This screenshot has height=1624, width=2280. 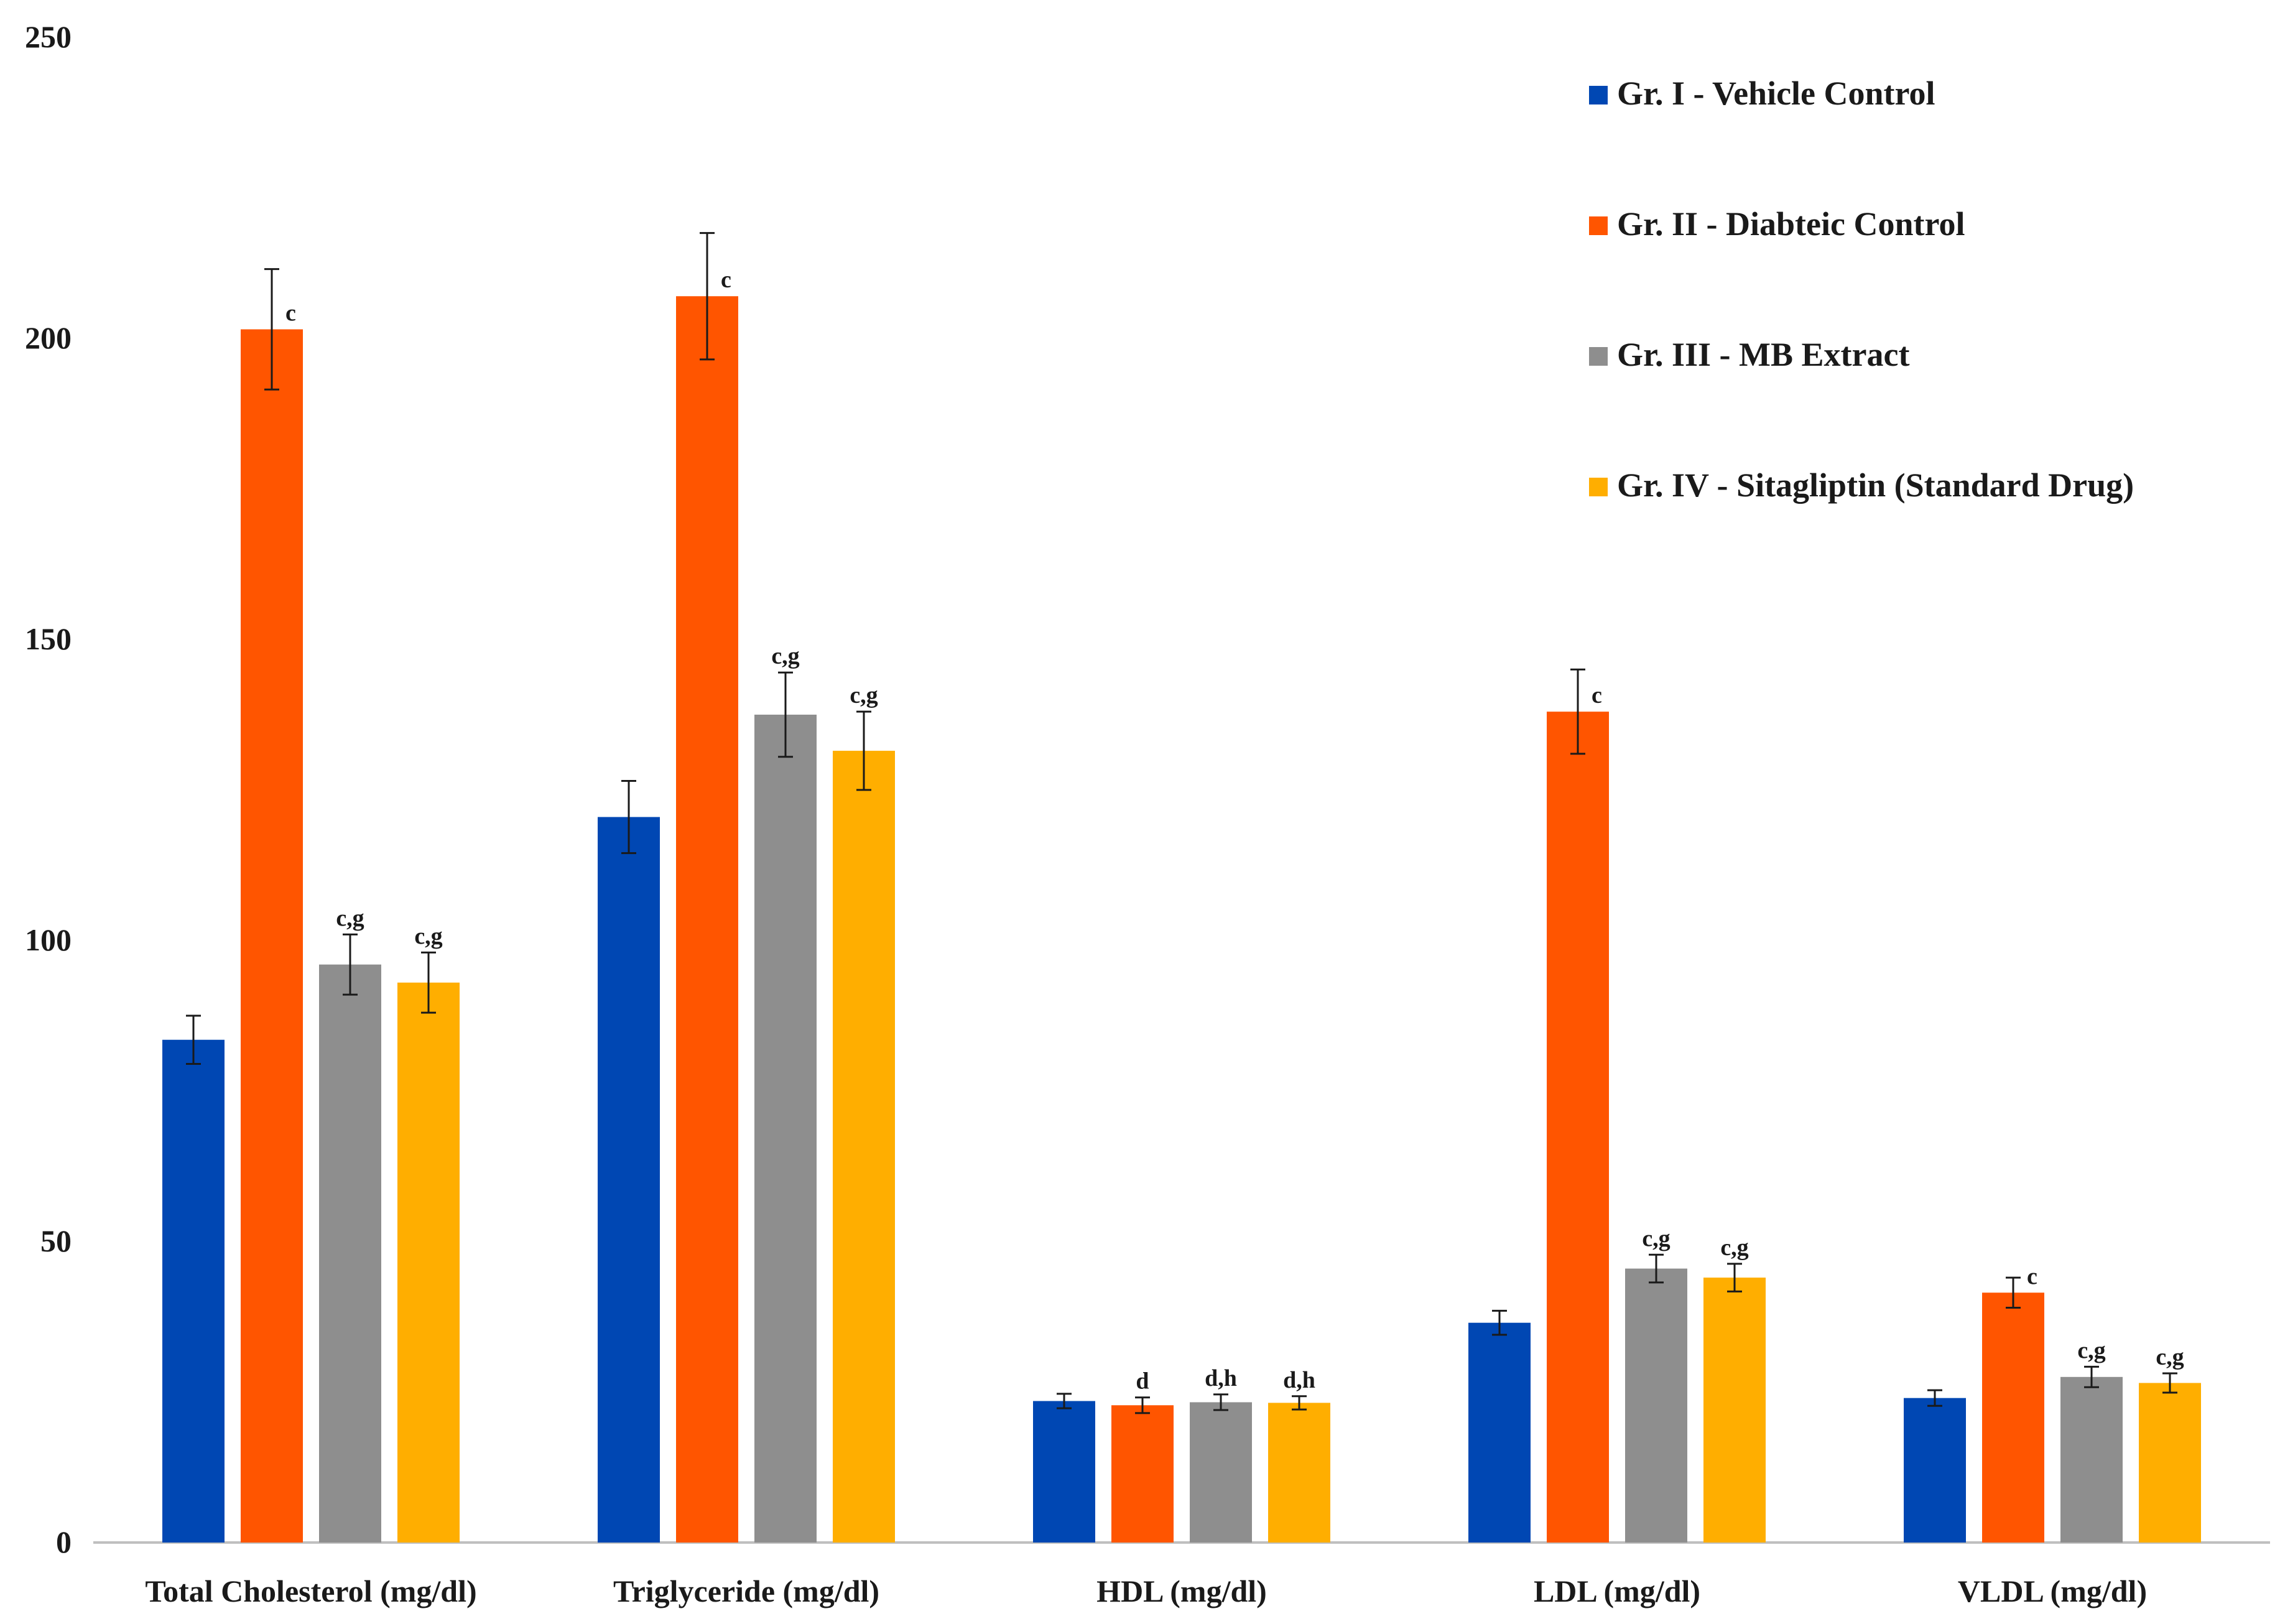 What do you see at coordinates (1499, 1432) in the screenshot?
I see `bar-series1-cat4` at bounding box center [1499, 1432].